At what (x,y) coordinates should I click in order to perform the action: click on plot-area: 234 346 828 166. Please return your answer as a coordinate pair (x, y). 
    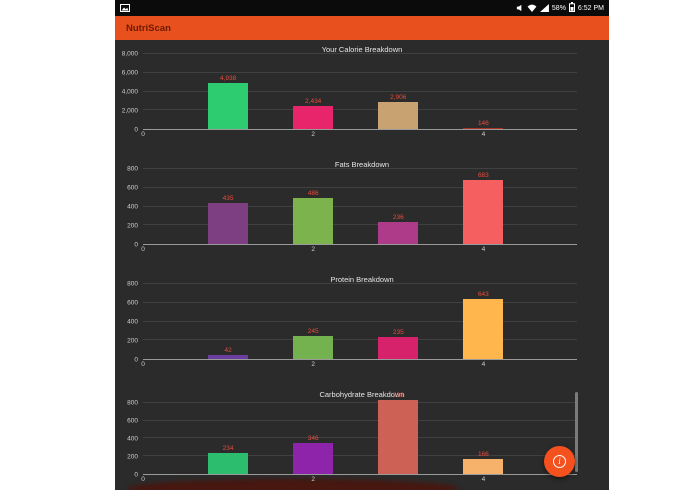
    Looking at the image, I should click on (360, 433).